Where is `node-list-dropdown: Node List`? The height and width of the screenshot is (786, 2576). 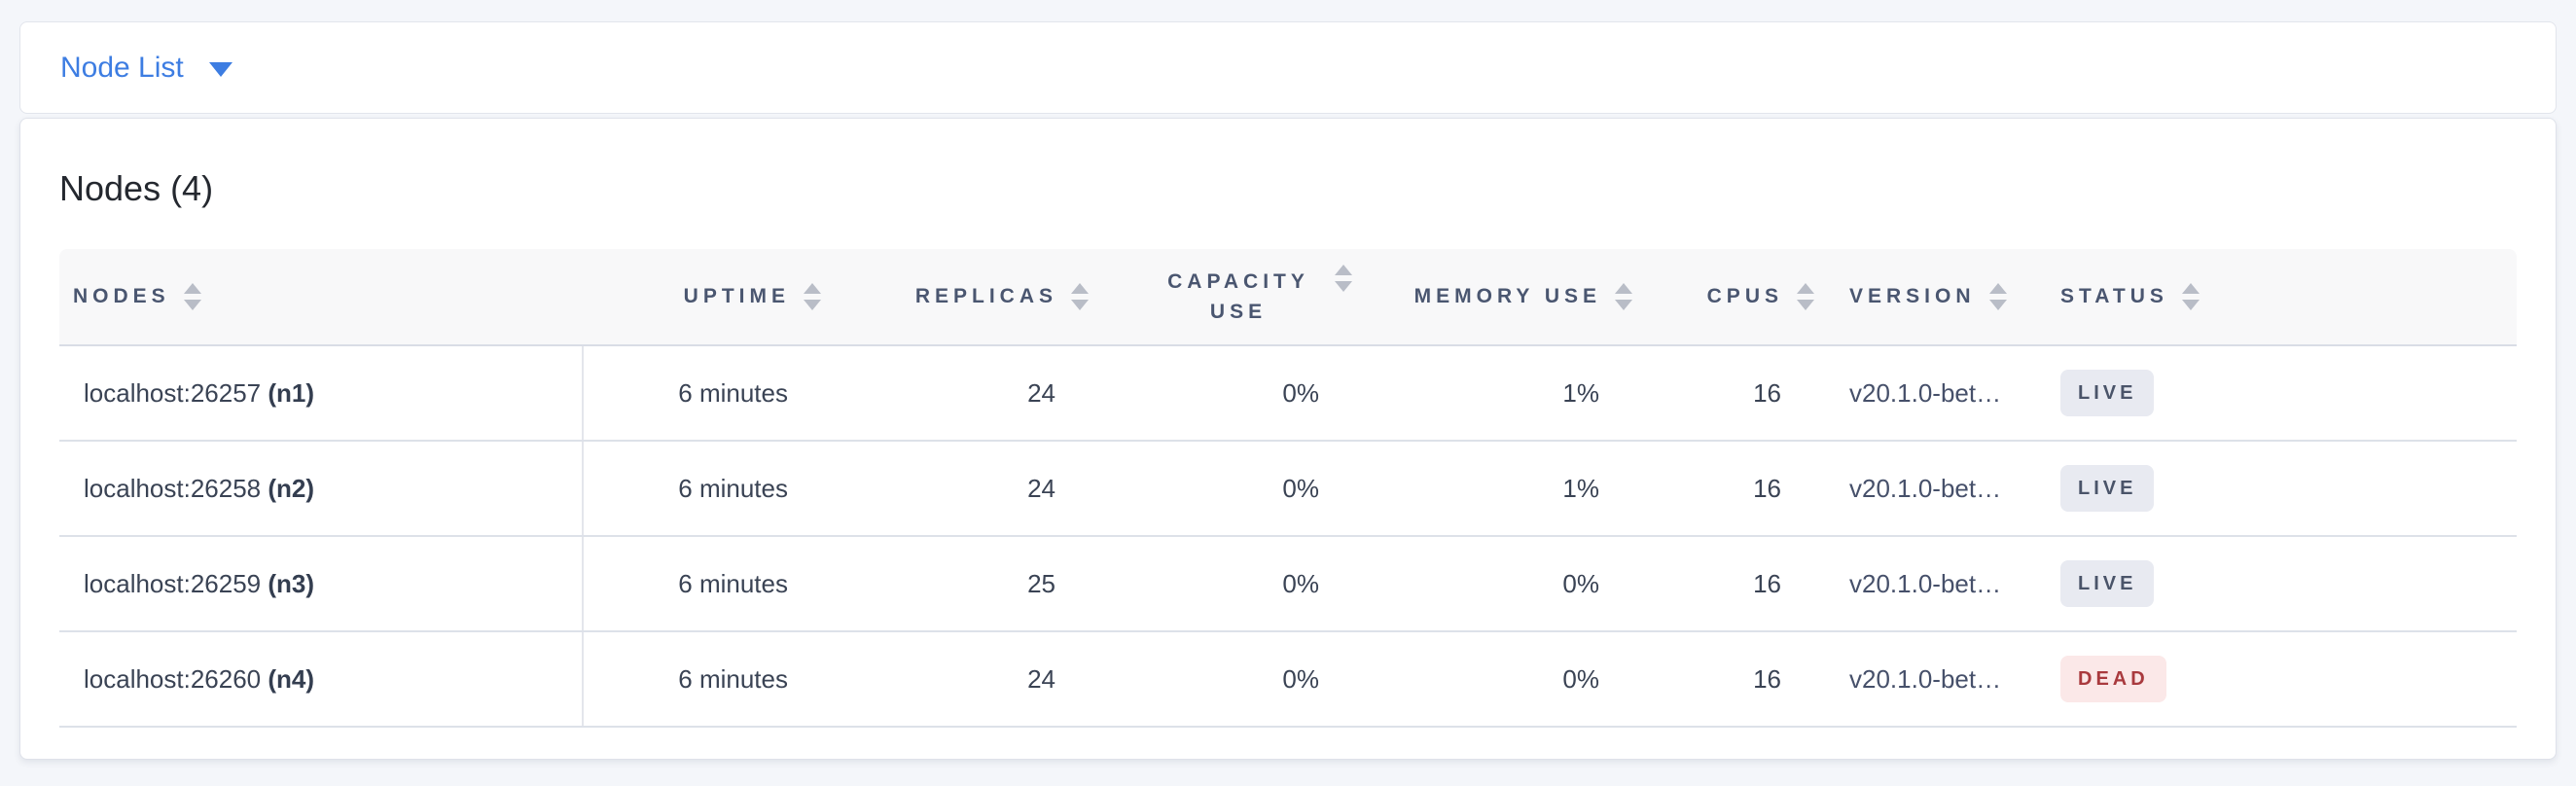 node-list-dropdown: Node List is located at coordinates (146, 67).